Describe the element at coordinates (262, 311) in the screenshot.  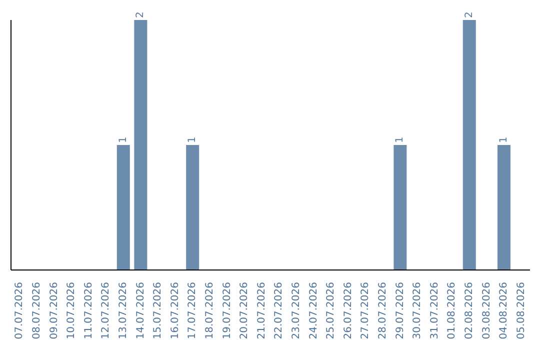
I see `x-tick-label: 21.07.2026` at that location.